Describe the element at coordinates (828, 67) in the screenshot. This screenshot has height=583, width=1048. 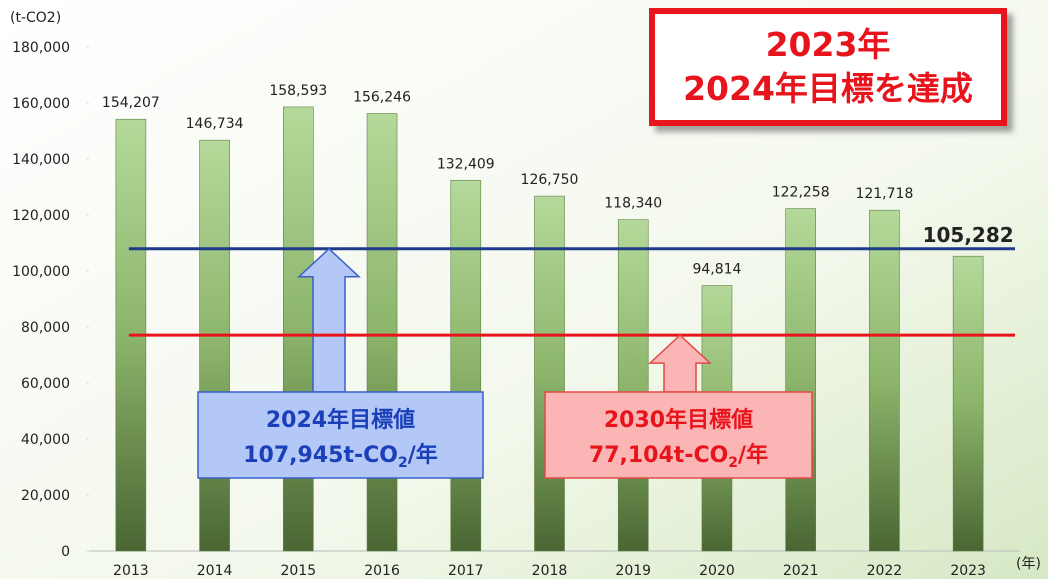
I see `badge-box` at that location.